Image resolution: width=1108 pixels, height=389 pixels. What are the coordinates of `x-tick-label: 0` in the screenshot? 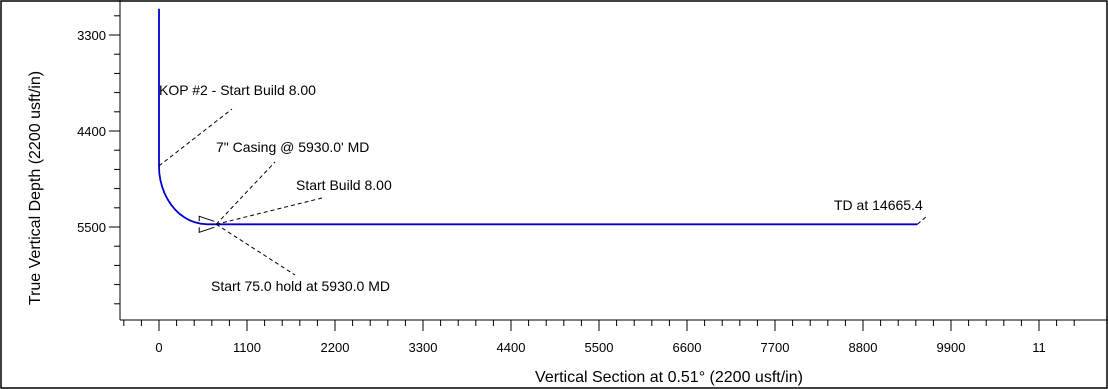 It's located at (158, 347).